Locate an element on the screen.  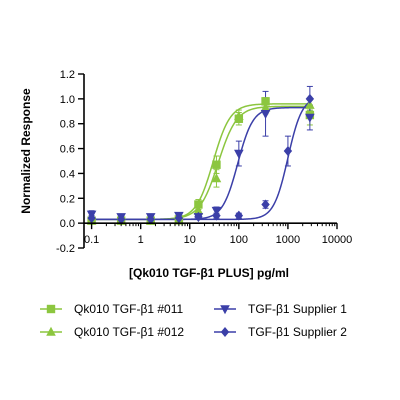
x-tick-label: 0.1 is located at coordinates (91, 240).